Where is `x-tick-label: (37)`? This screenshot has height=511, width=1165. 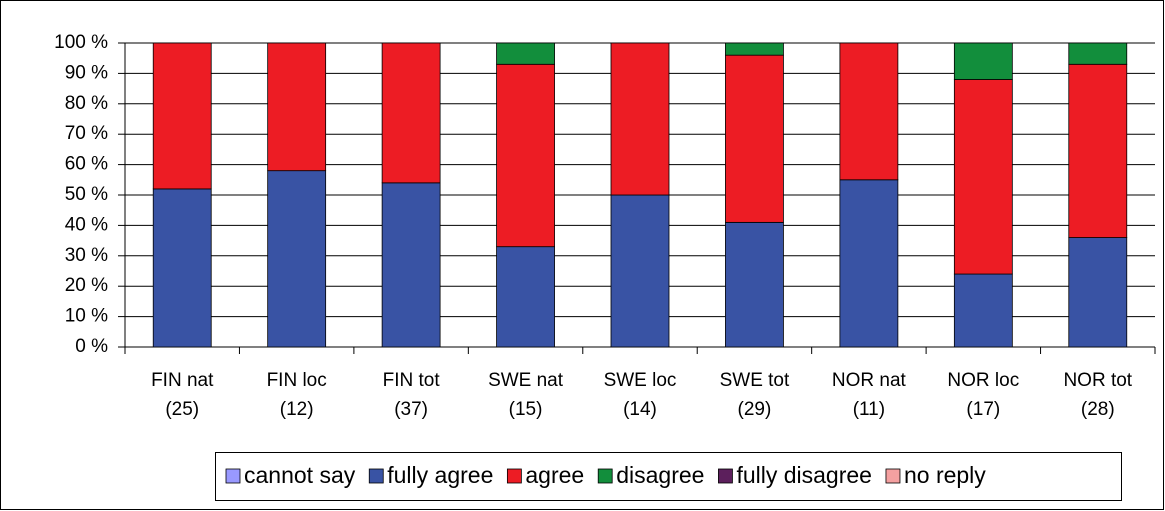
x-tick-label: (37) is located at coordinates (411, 409).